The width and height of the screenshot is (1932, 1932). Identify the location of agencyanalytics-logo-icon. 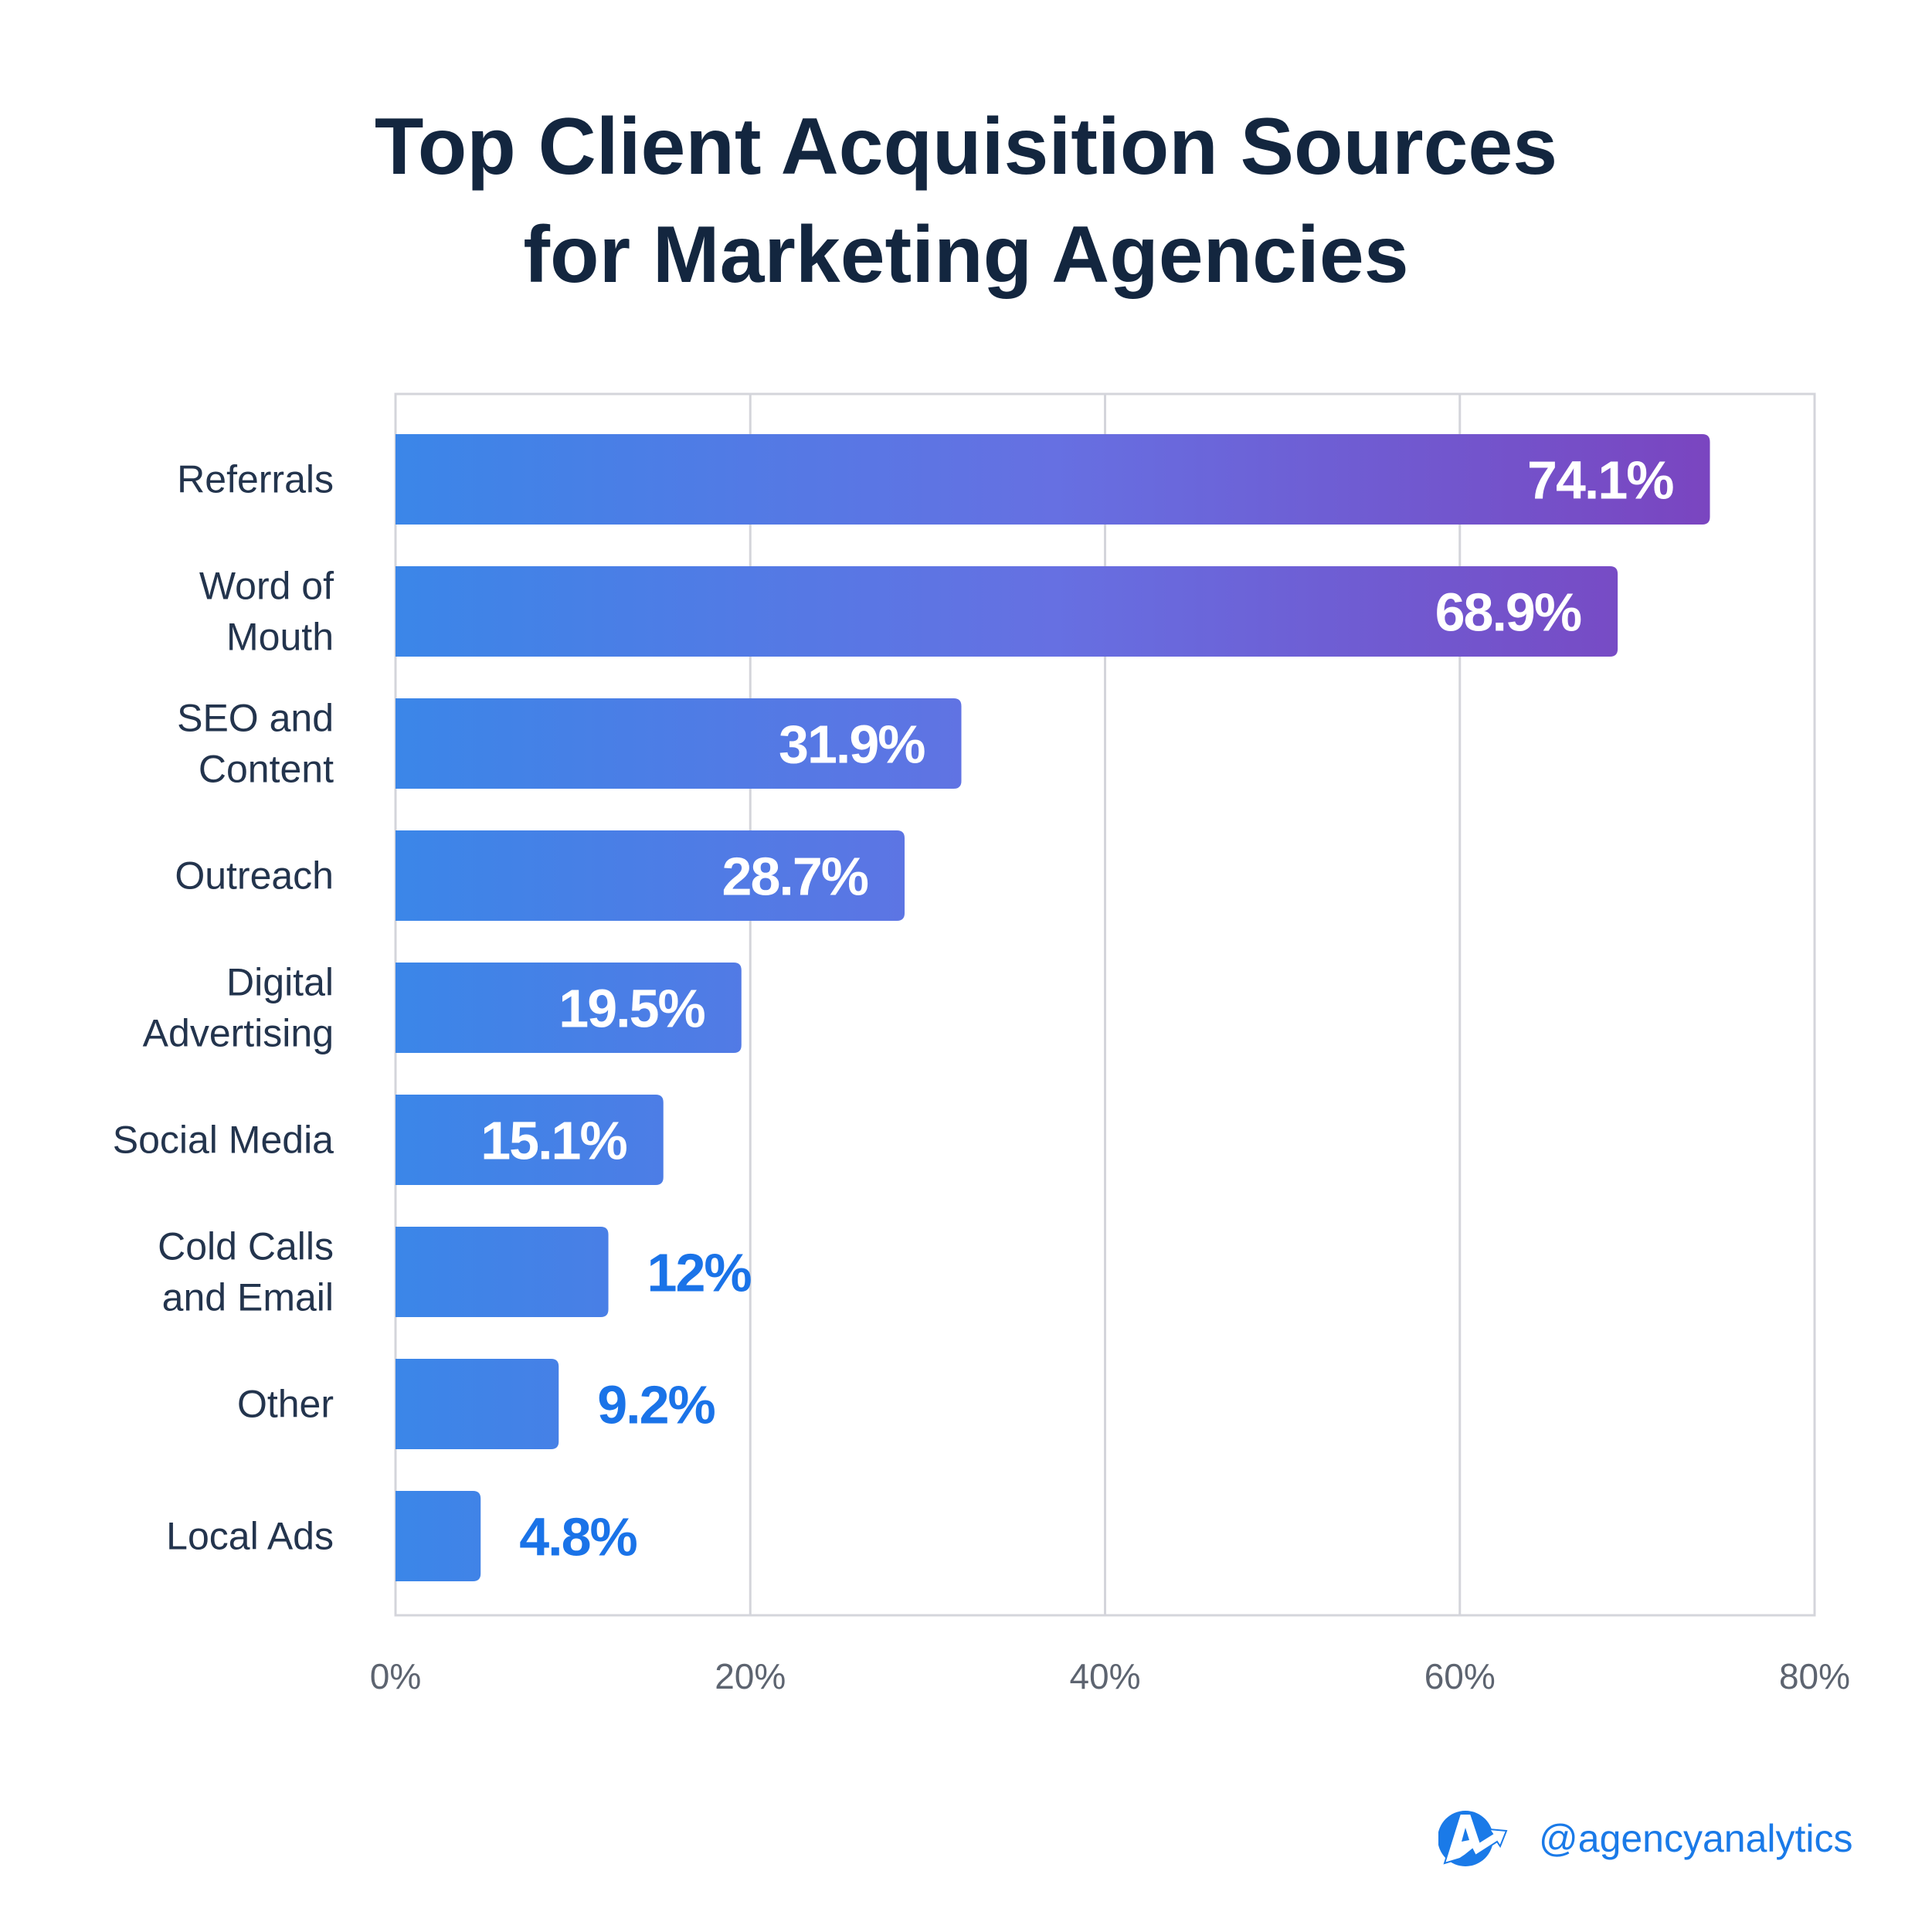
(1473, 1838).